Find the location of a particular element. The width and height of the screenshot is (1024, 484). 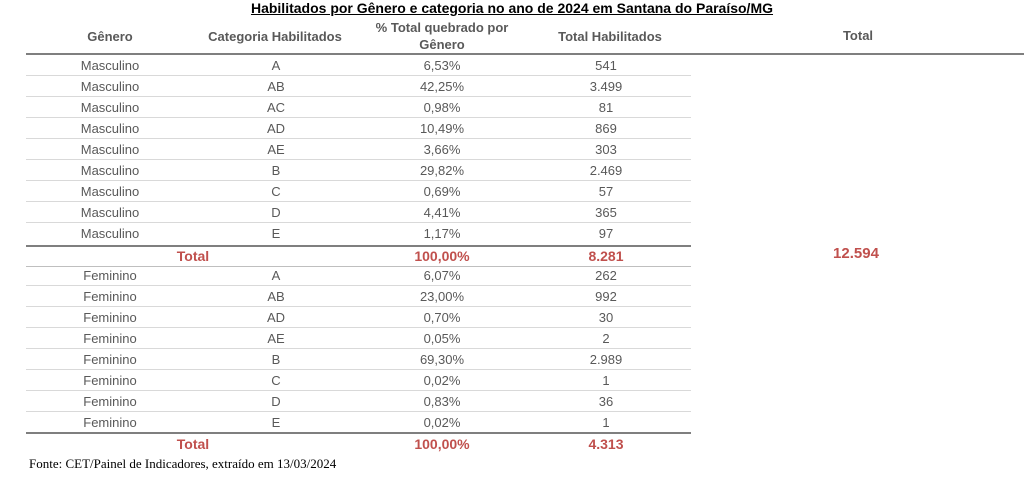

cell-total: 303 is located at coordinates (606, 149).